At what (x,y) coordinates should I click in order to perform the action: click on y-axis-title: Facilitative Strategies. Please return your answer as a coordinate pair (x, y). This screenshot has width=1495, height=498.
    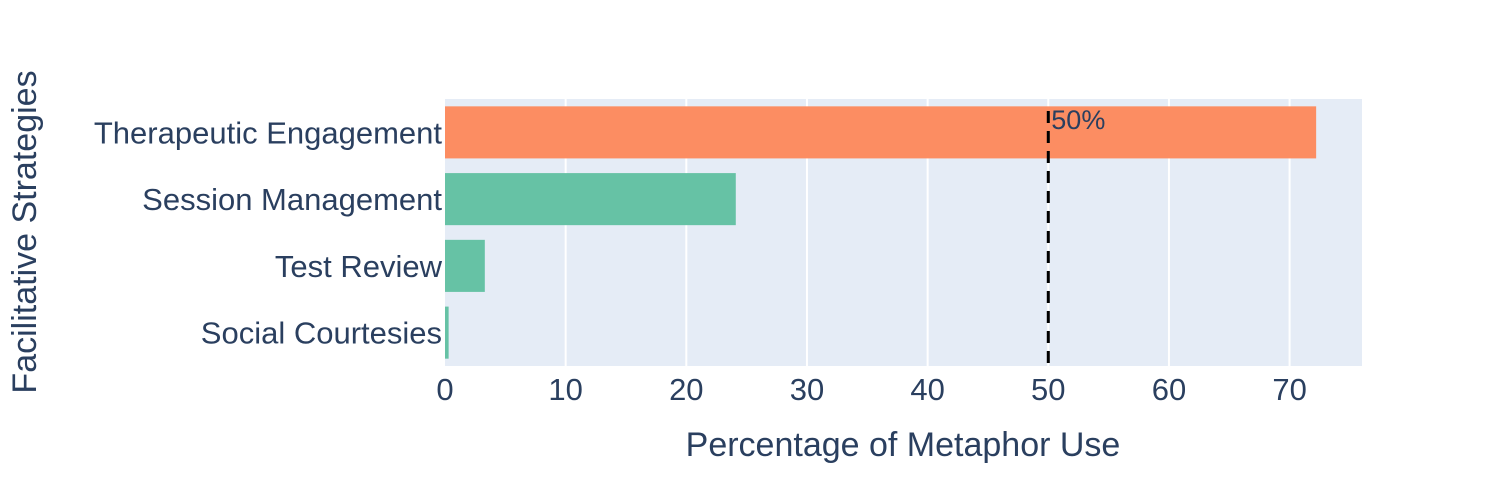
    Looking at the image, I should click on (25, 231).